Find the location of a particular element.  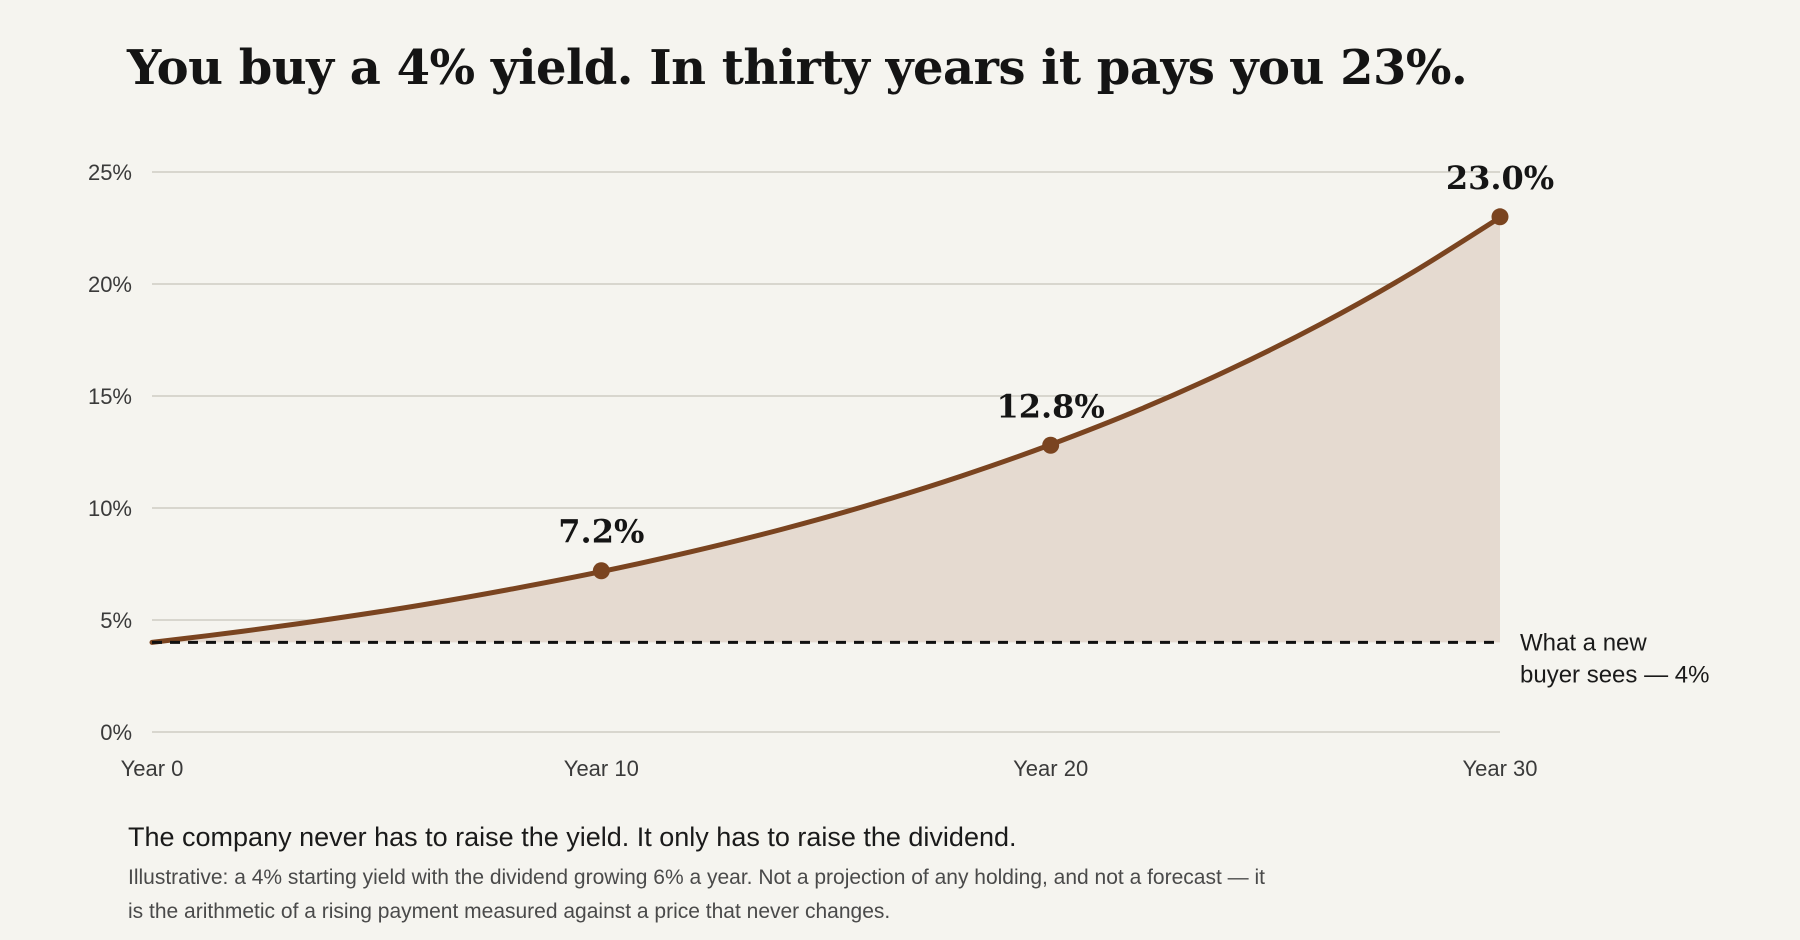

data-point-label: 12.8% is located at coordinates (1050, 406).